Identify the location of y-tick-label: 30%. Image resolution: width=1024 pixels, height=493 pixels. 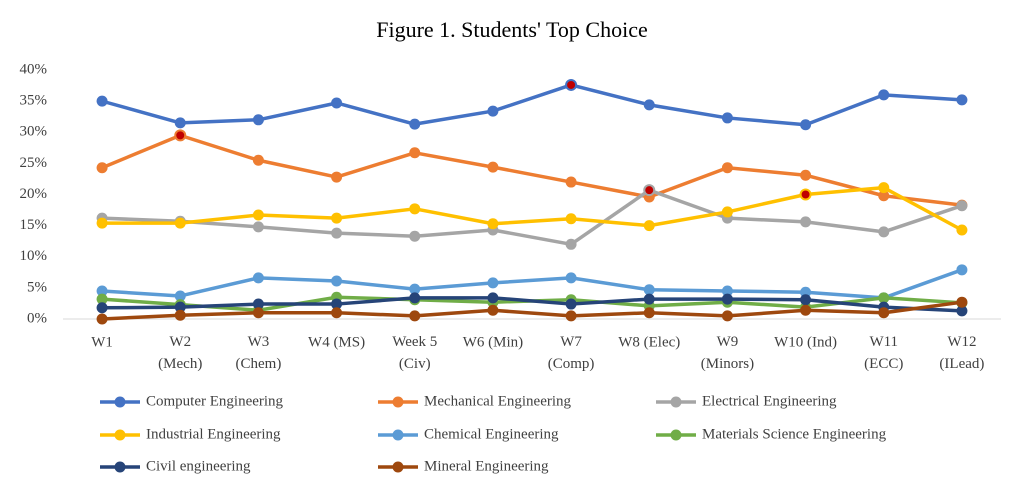
(34, 132).